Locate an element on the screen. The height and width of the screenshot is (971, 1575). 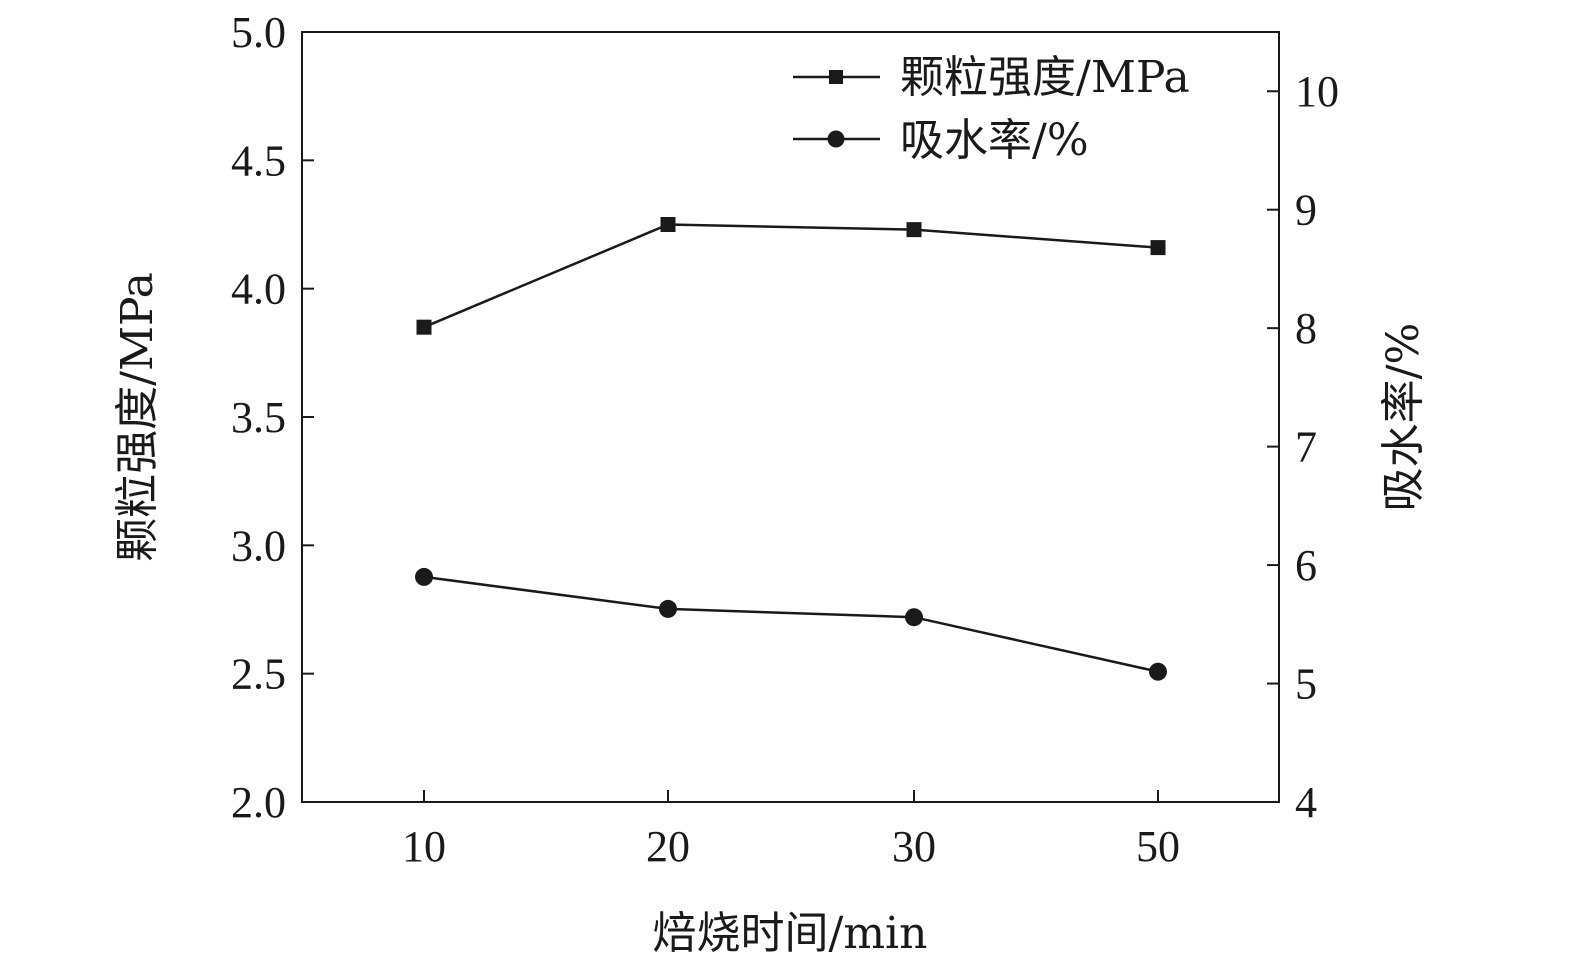
y-right-tick-label: 10 is located at coordinates (1317, 91).